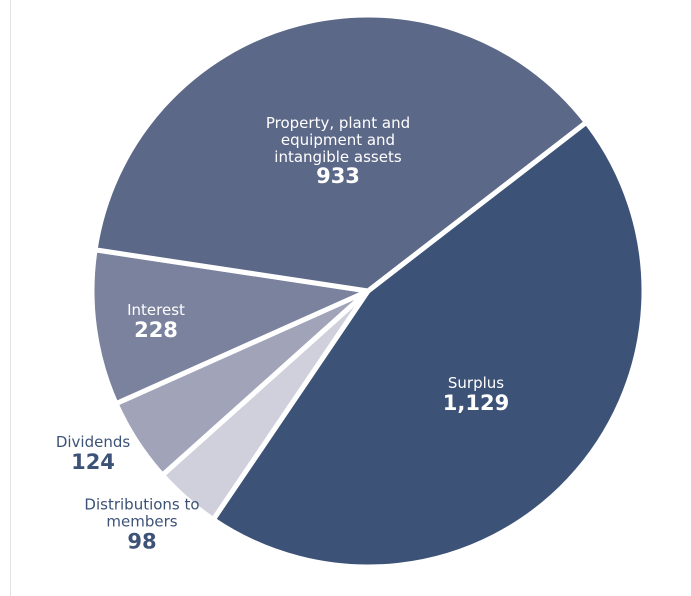  Describe the element at coordinates (93, 441) in the screenshot. I see `category-label: Dividends` at that location.